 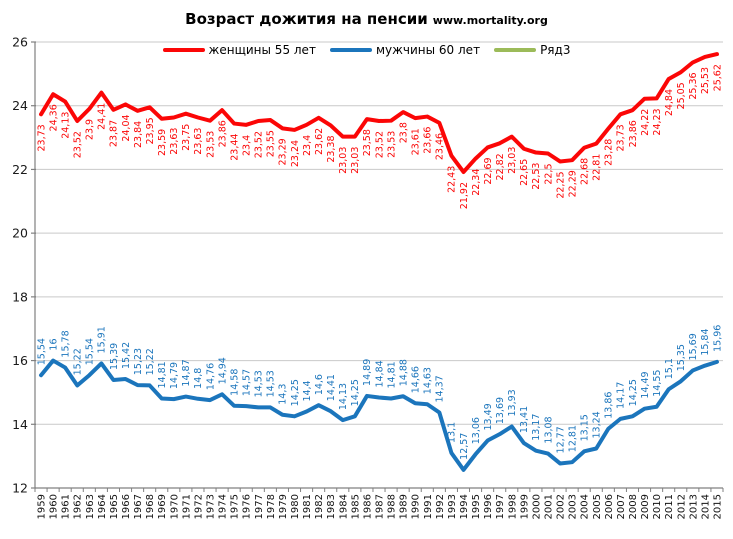 What do you see at coordinates (403, 372) in the screenshot?
I see `data-label: 14,88` at bounding box center [403, 372].